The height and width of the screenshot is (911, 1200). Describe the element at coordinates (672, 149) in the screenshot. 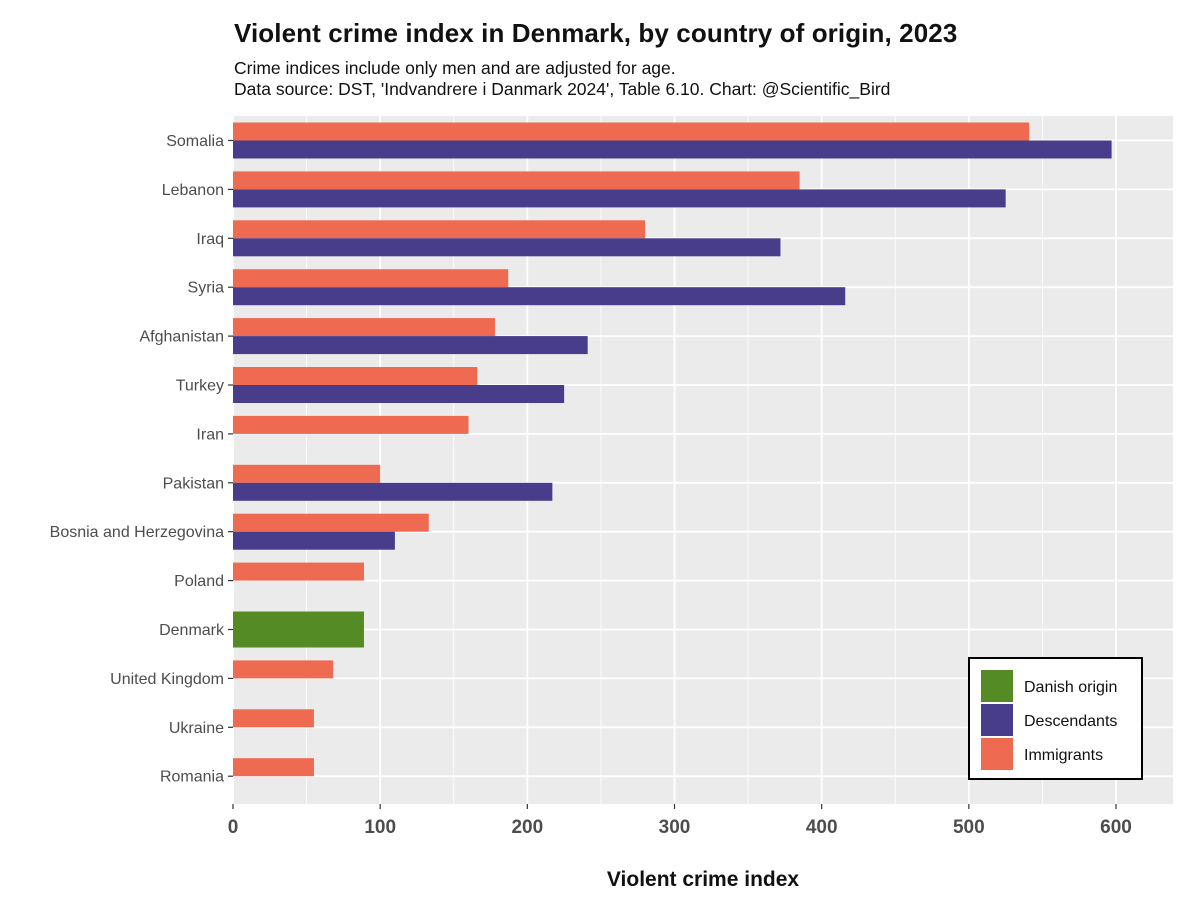

I see `bar-descendants-somalia` at that location.